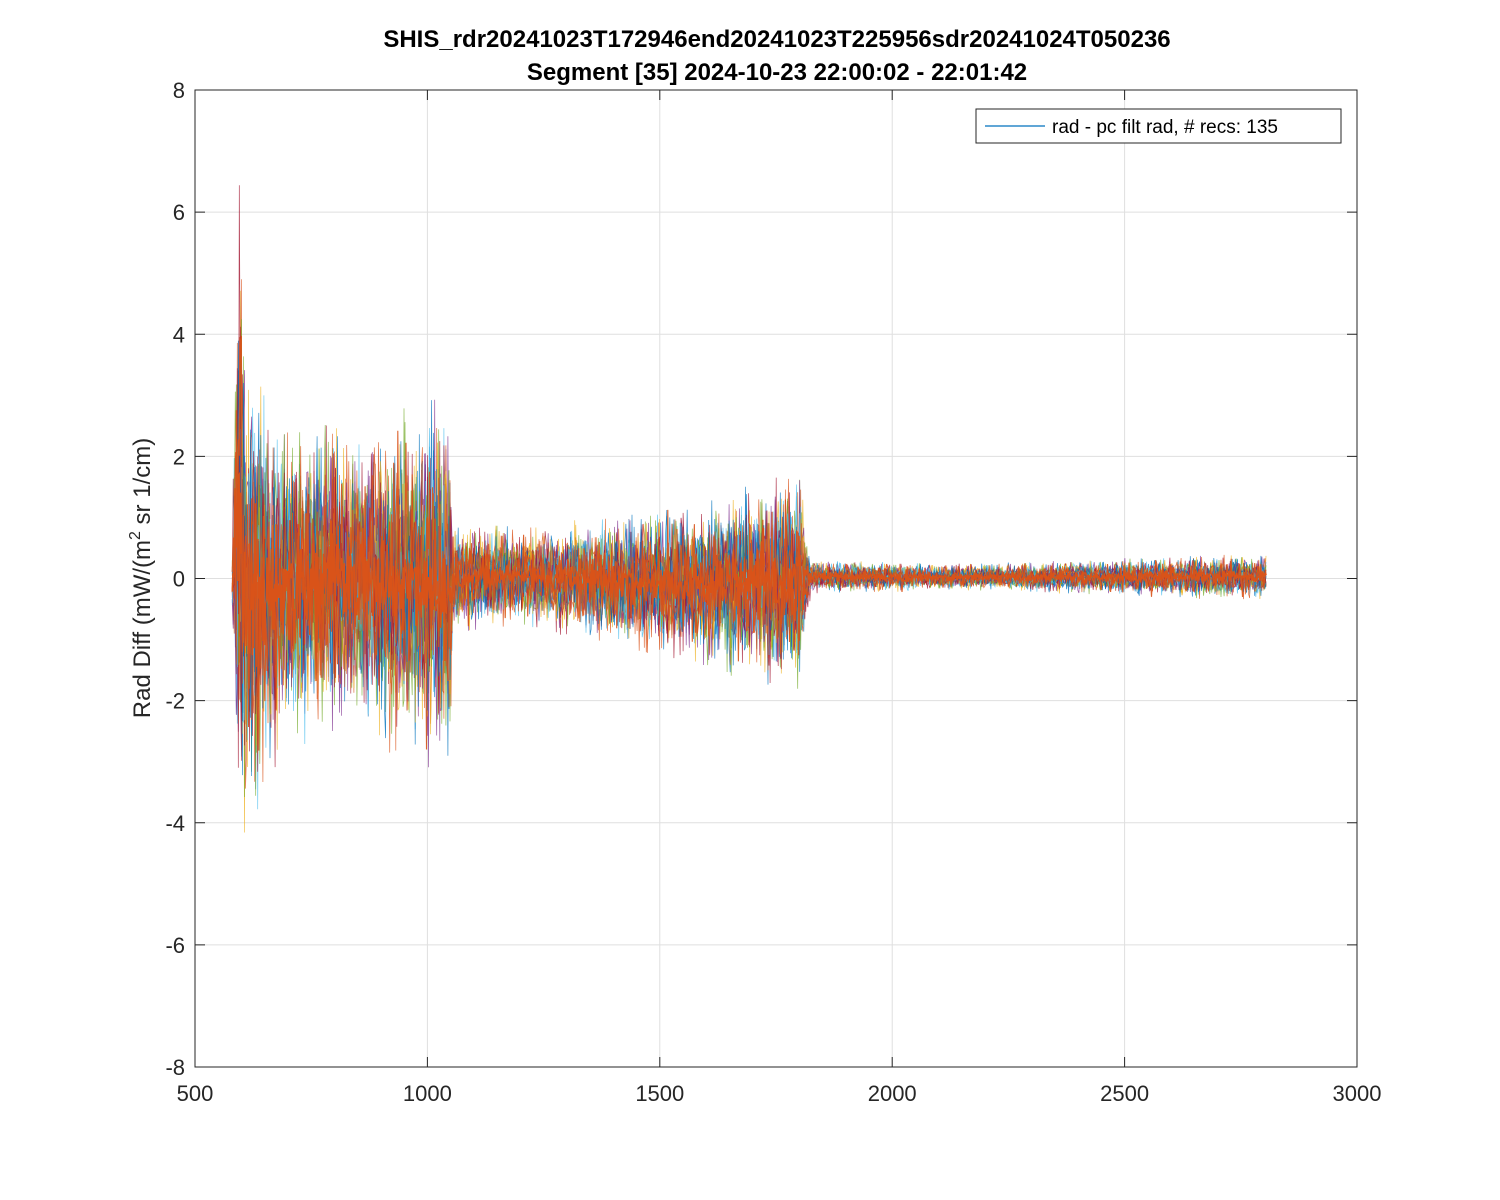  I want to click on x-tick-labels: 500 1000 1500 2000 2500 3000, so click(779, 1093).